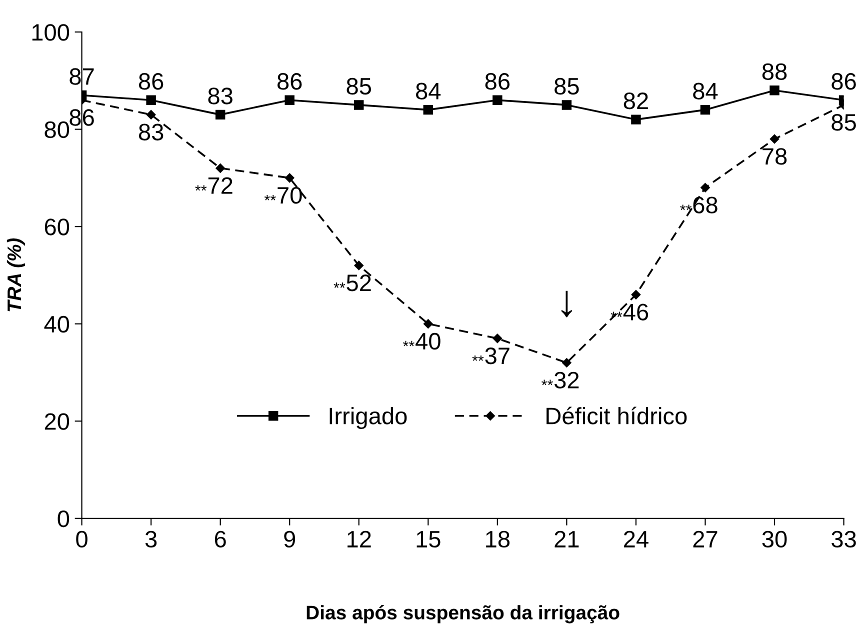 Image resolution: width=861 pixels, height=640 pixels. Describe the element at coordinates (57, 421) in the screenshot. I see `y-tick-label: 20` at that location.